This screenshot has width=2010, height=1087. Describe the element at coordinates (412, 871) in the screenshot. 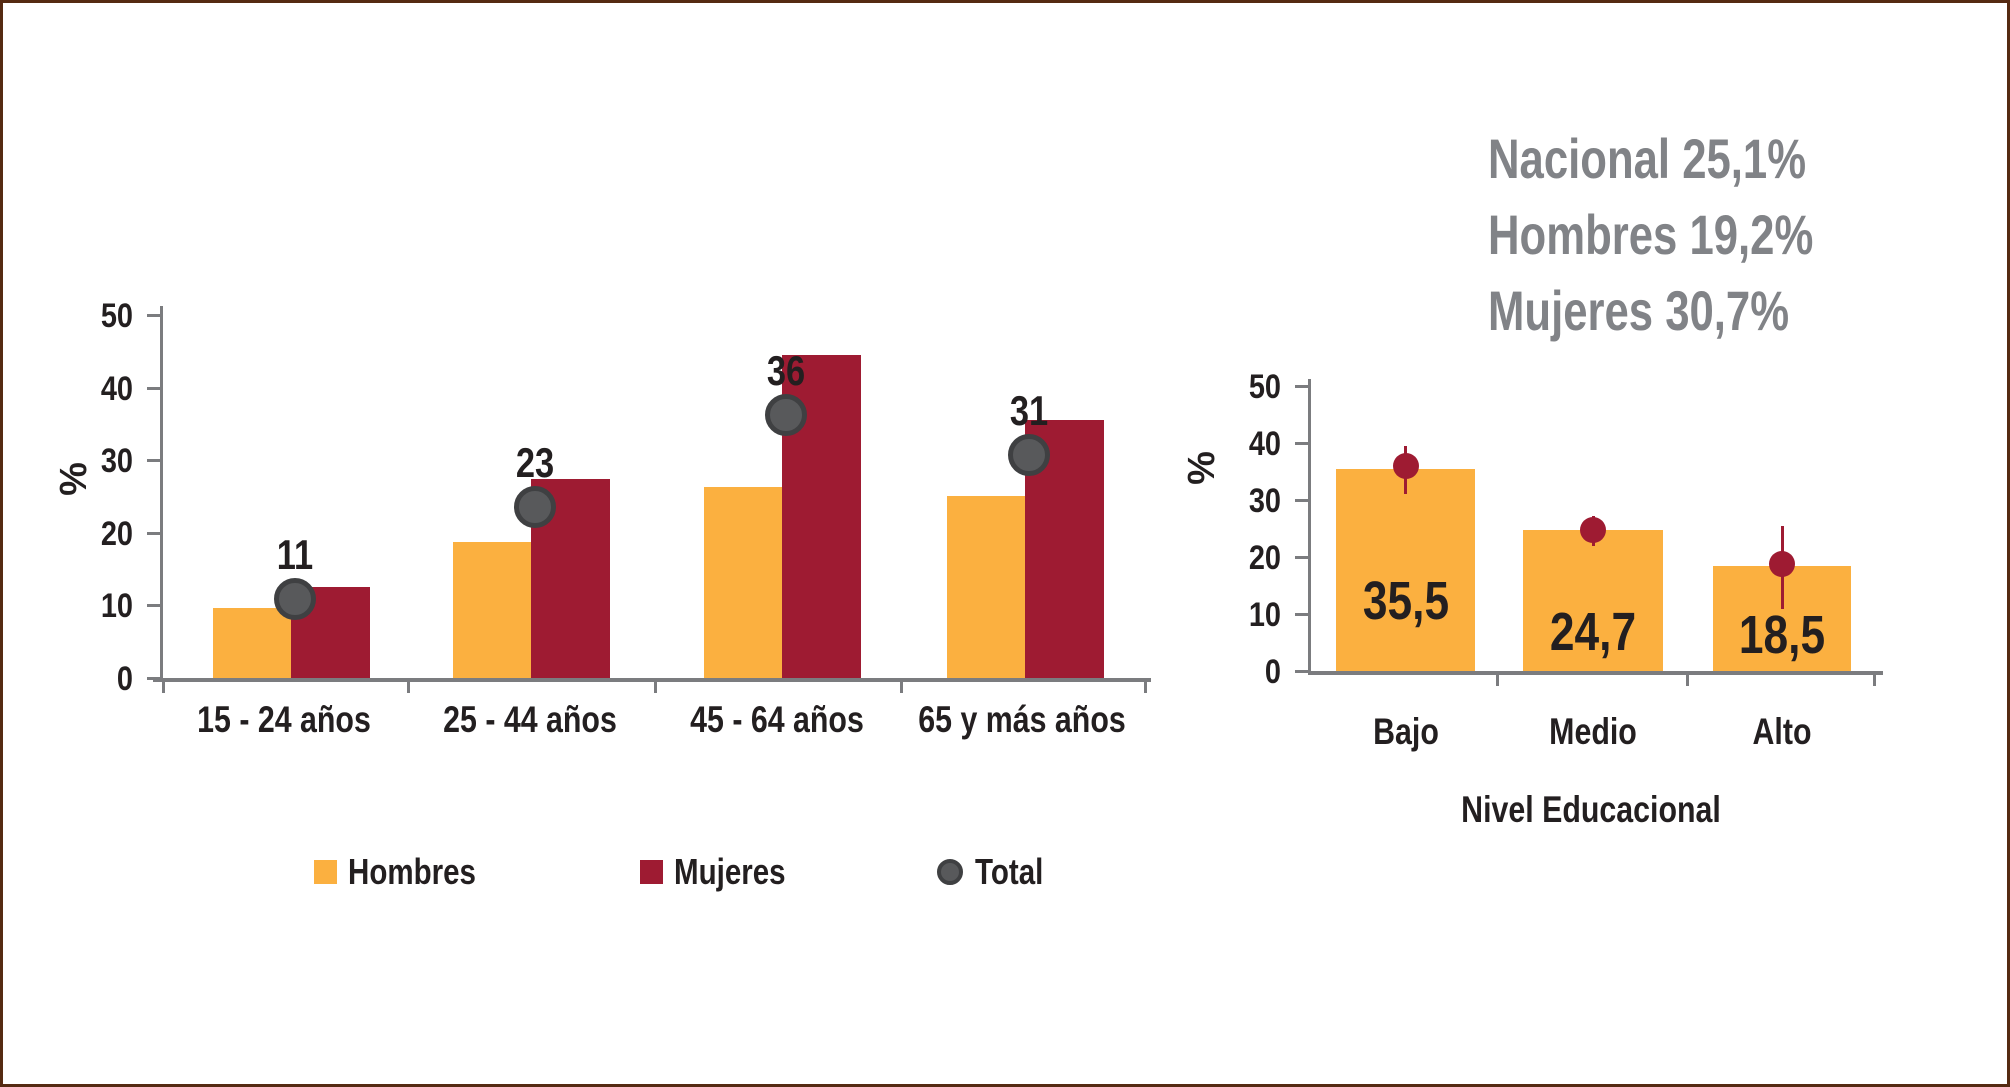

I see `legend-label-hombres: Hombres` at that location.